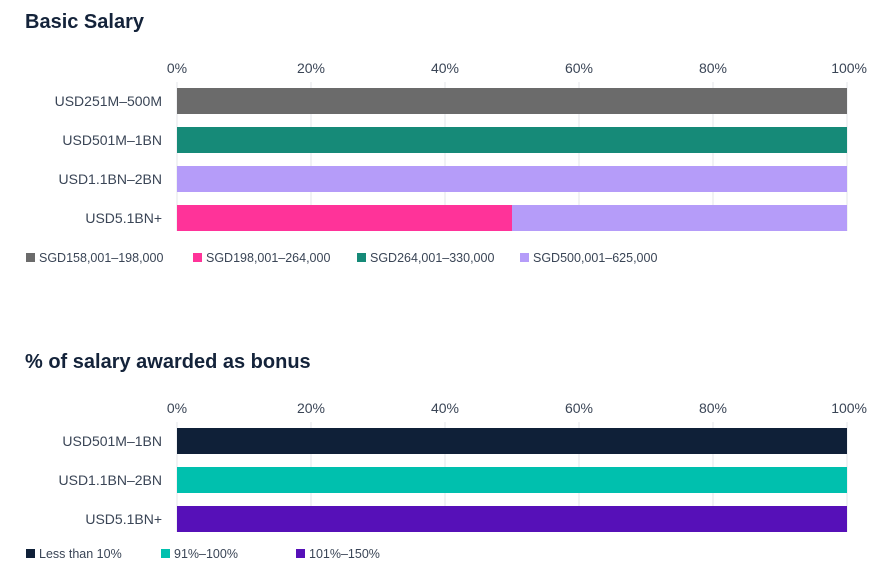 Image resolution: width=881 pixels, height=584 pixels. I want to click on legend-label: SGD500,001–625,000, so click(595, 258).